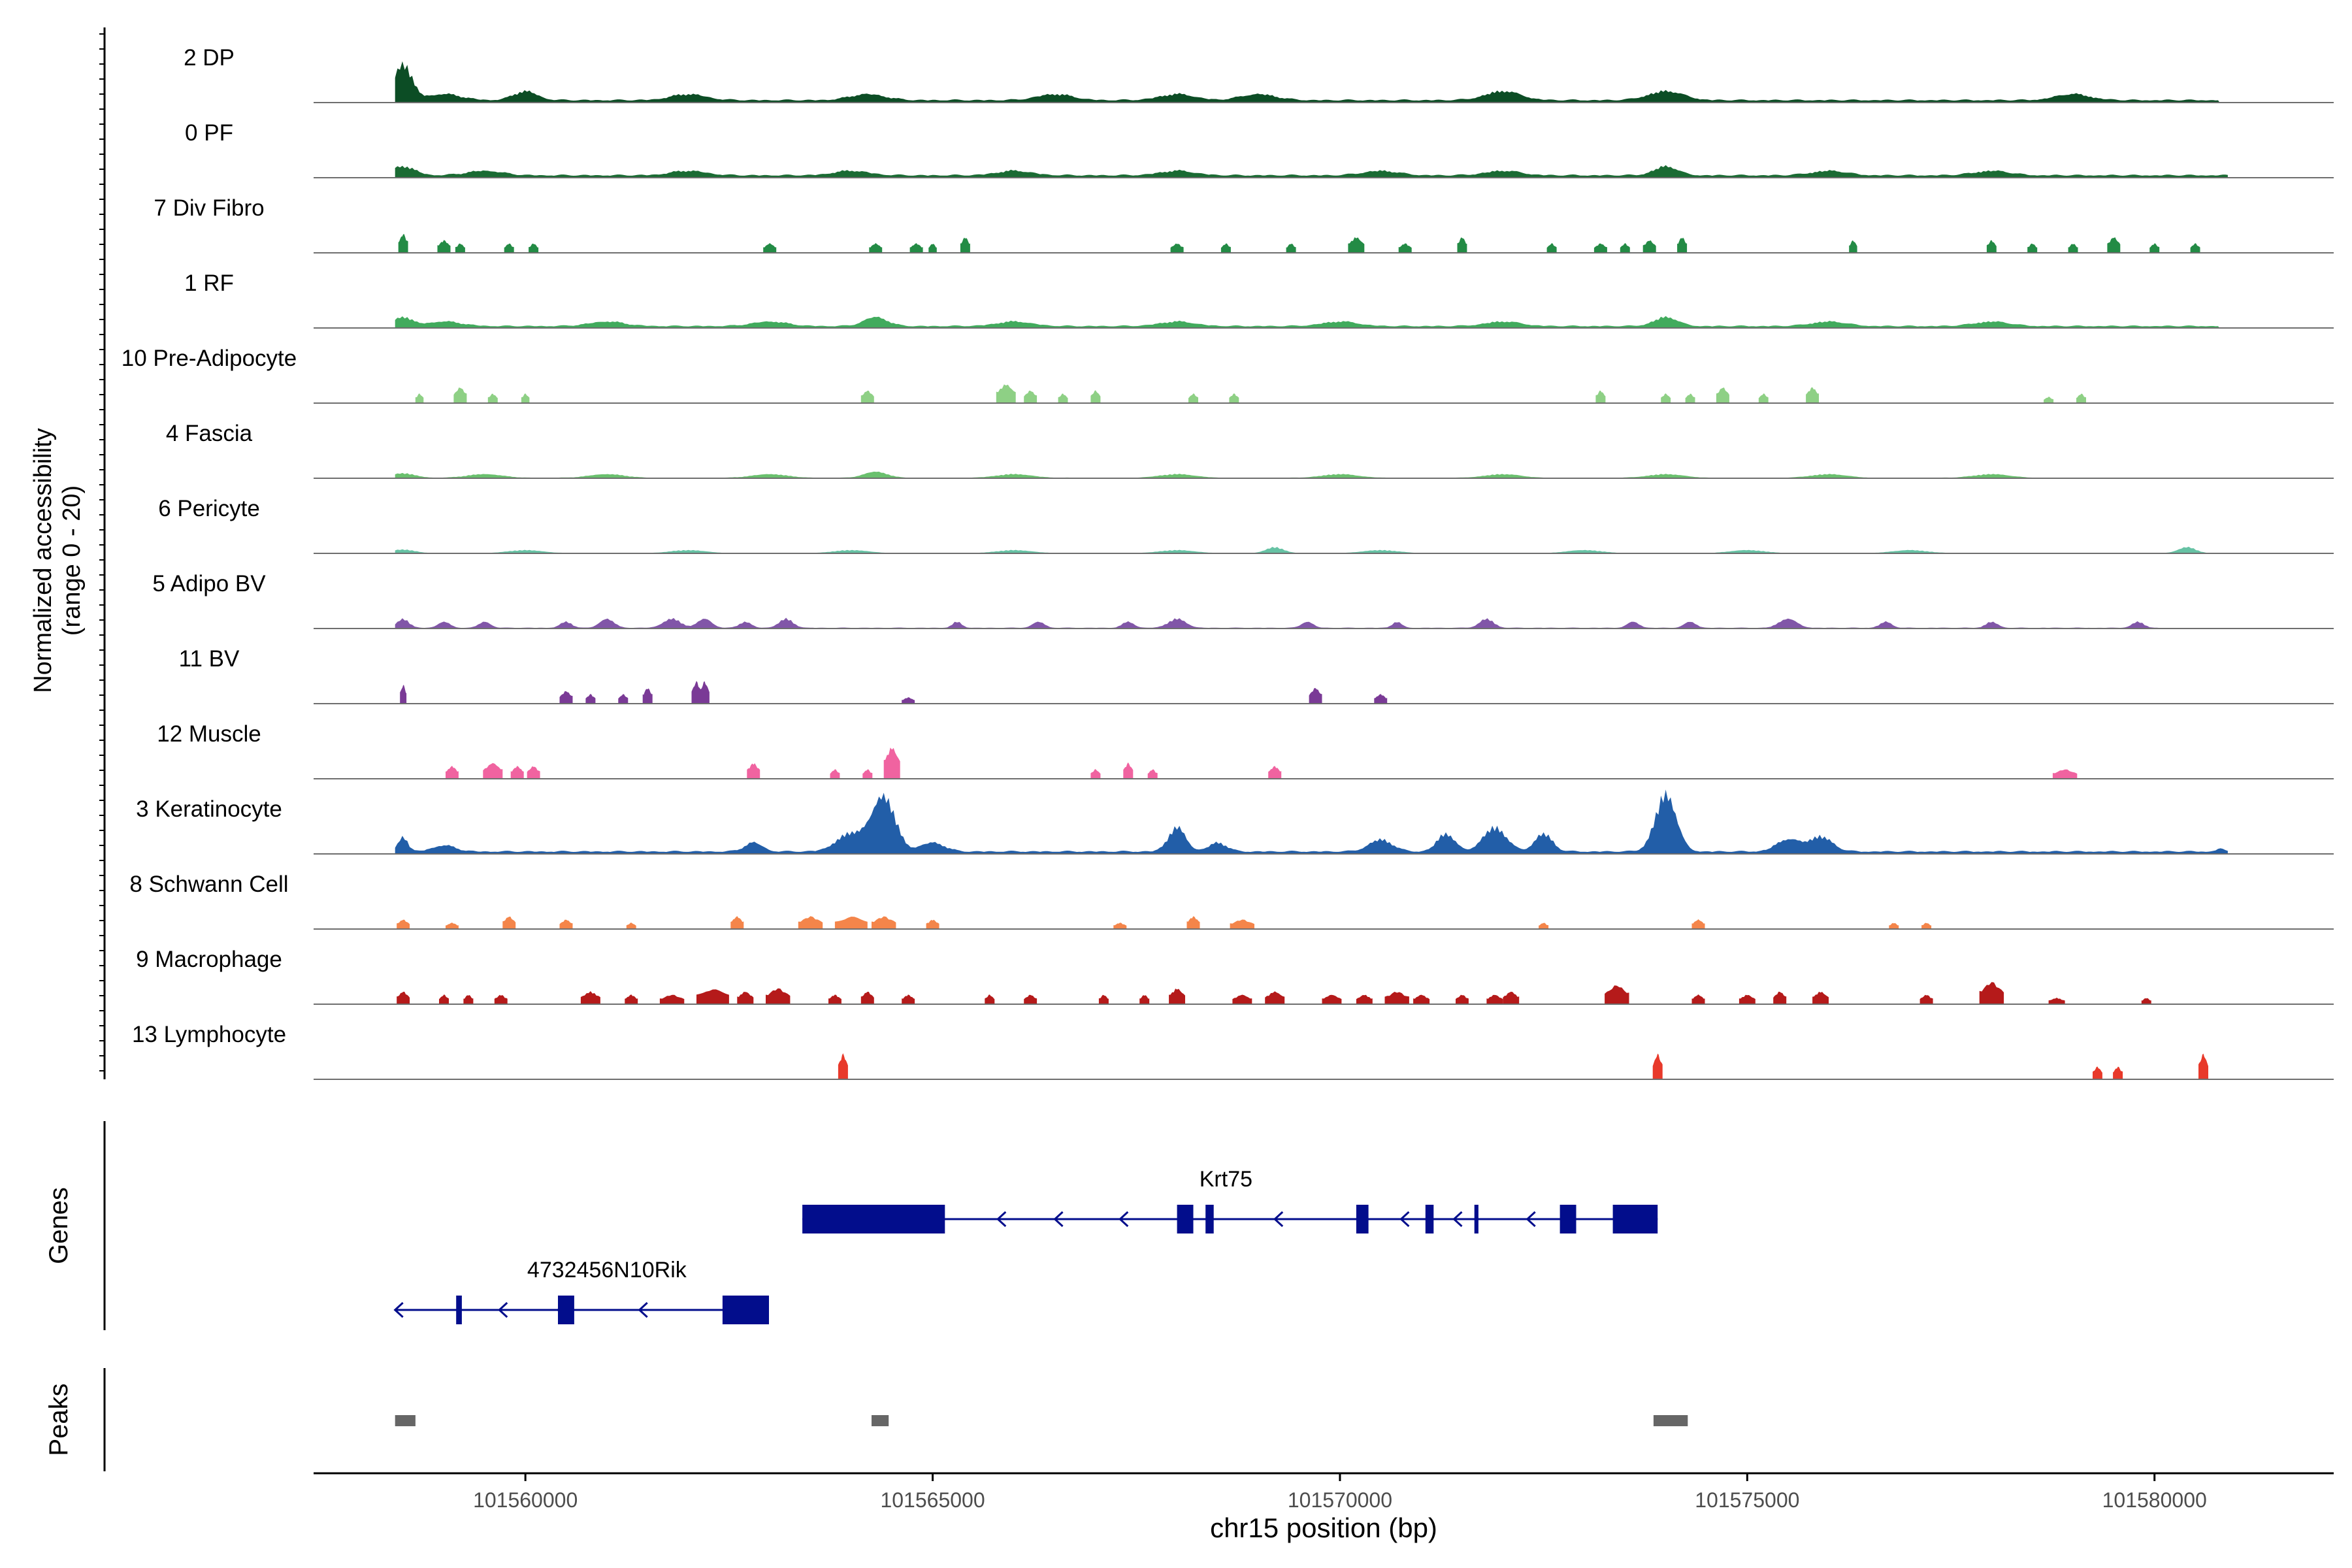 The image size is (2352, 1568). I want to click on gene-name: 4732456N10Rik, so click(607, 1270).